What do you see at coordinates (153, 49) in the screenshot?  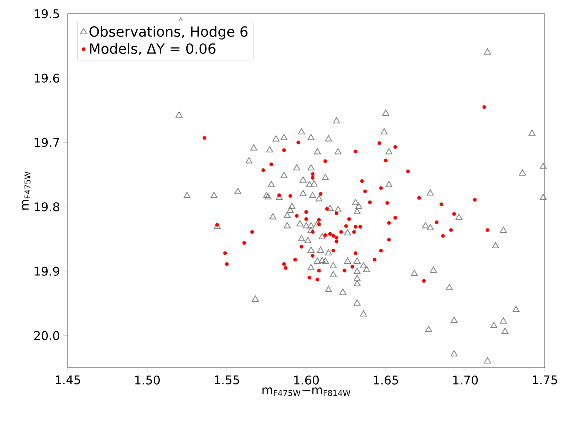 I see `legend-label: Models, ΔY = 0.06` at bounding box center [153, 49].